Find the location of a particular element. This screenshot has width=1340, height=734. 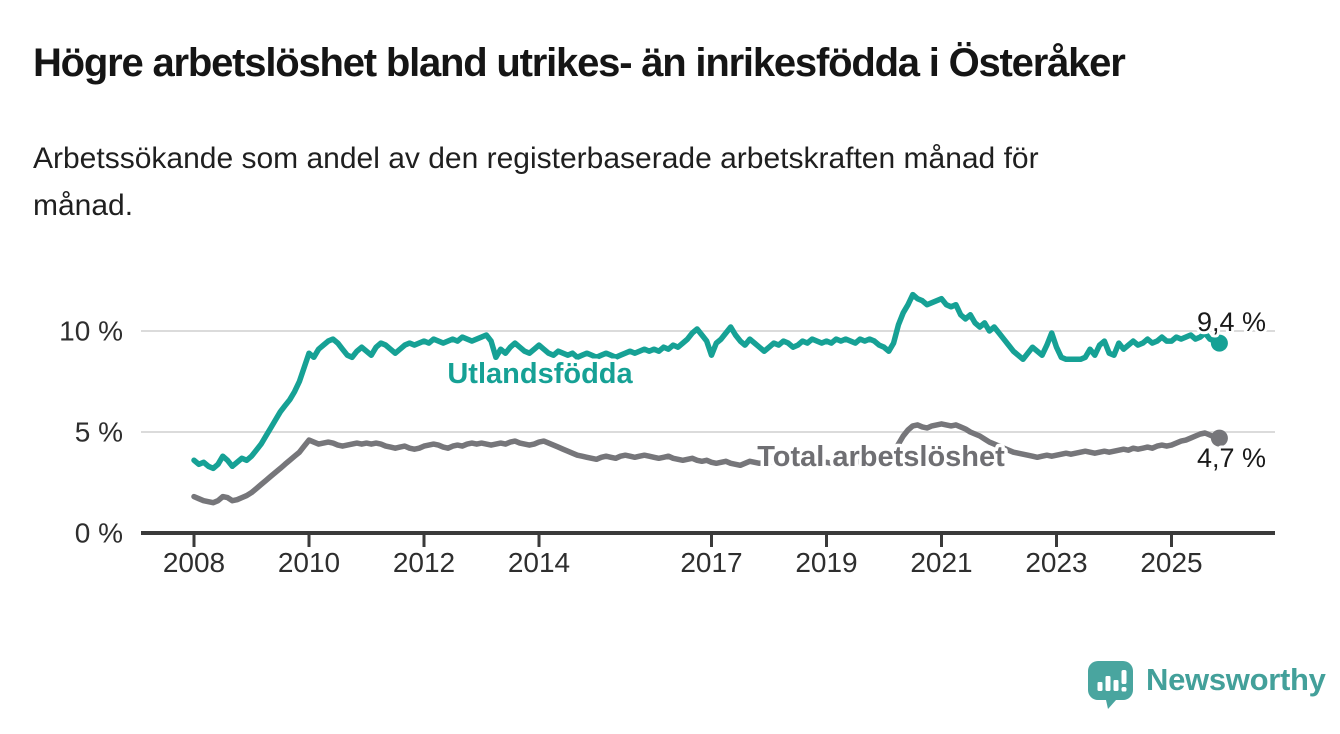

series-label-utlandsf-dda: Utlandsfödda is located at coordinates (540, 374).